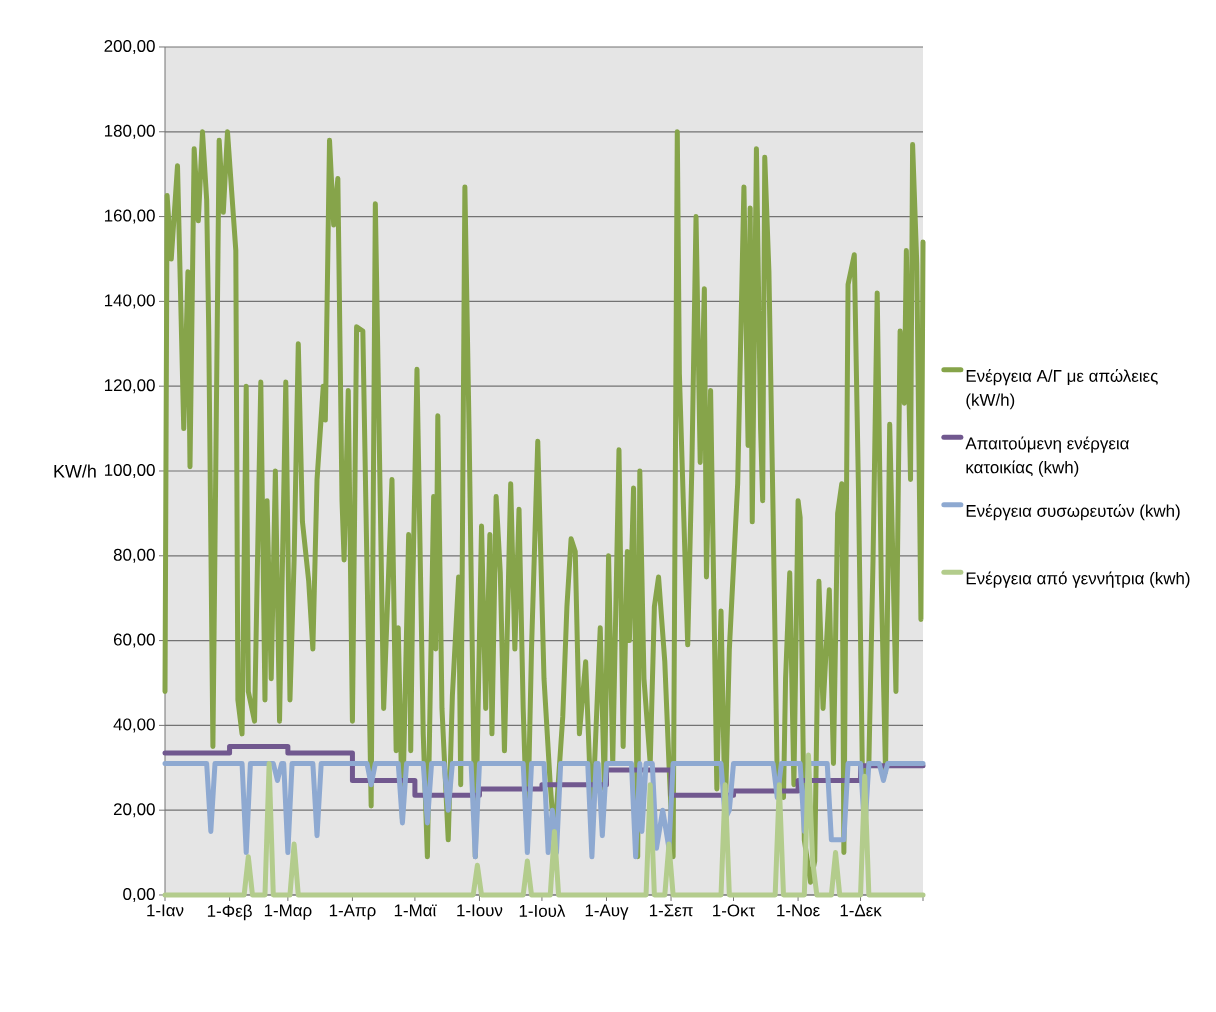  I want to click on y-axis-title: KW/h, so click(75, 471).